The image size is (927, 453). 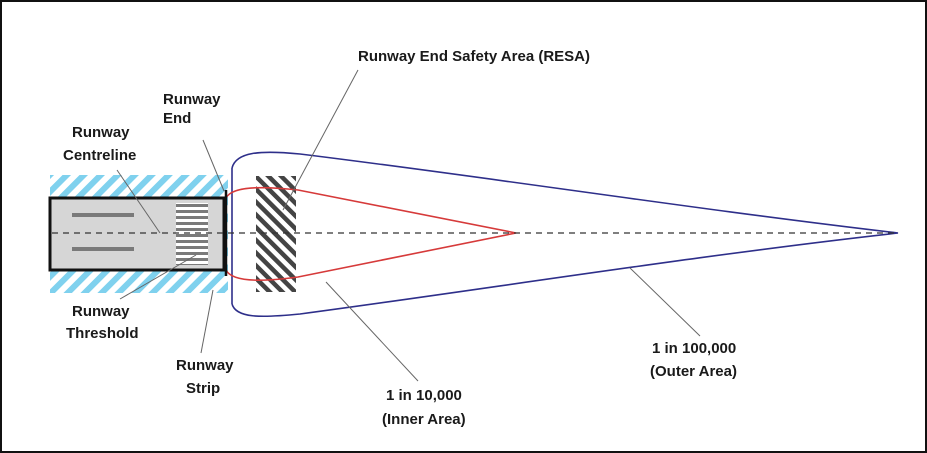 What do you see at coordinates (103, 249) in the screenshot?
I see `runway-marking-lower` at bounding box center [103, 249].